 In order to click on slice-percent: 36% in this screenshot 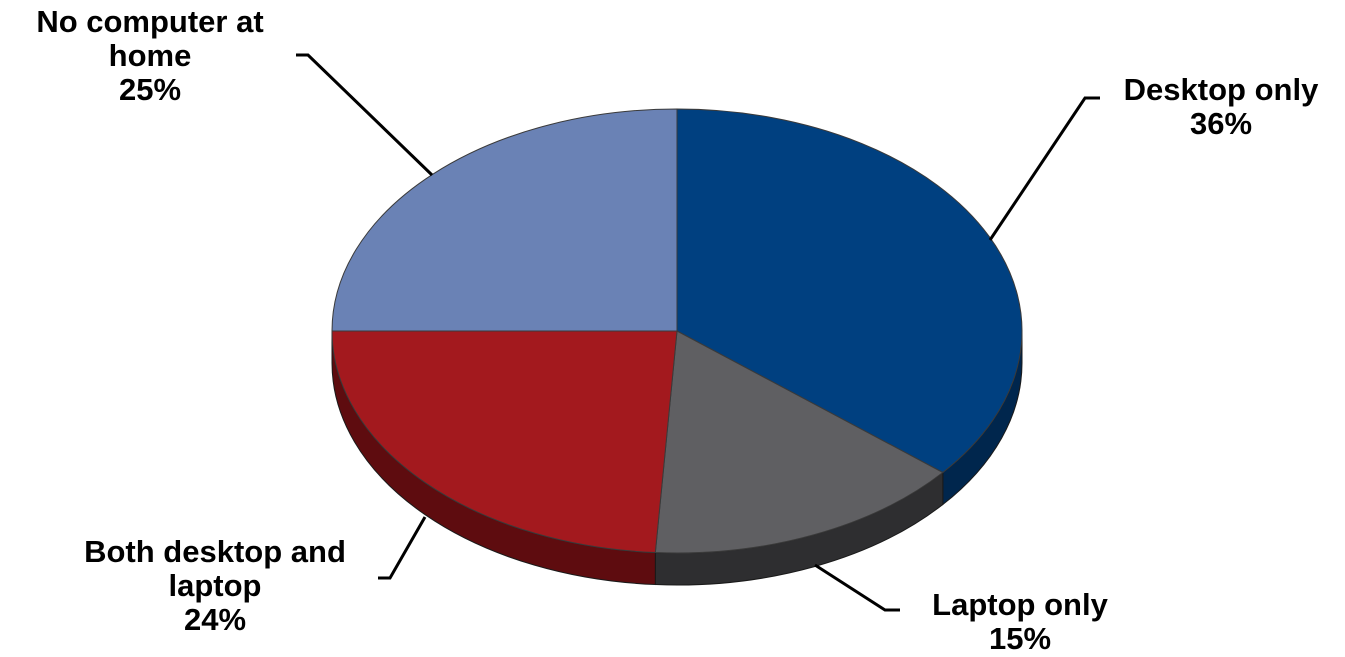, I will do `click(1221, 123)`.